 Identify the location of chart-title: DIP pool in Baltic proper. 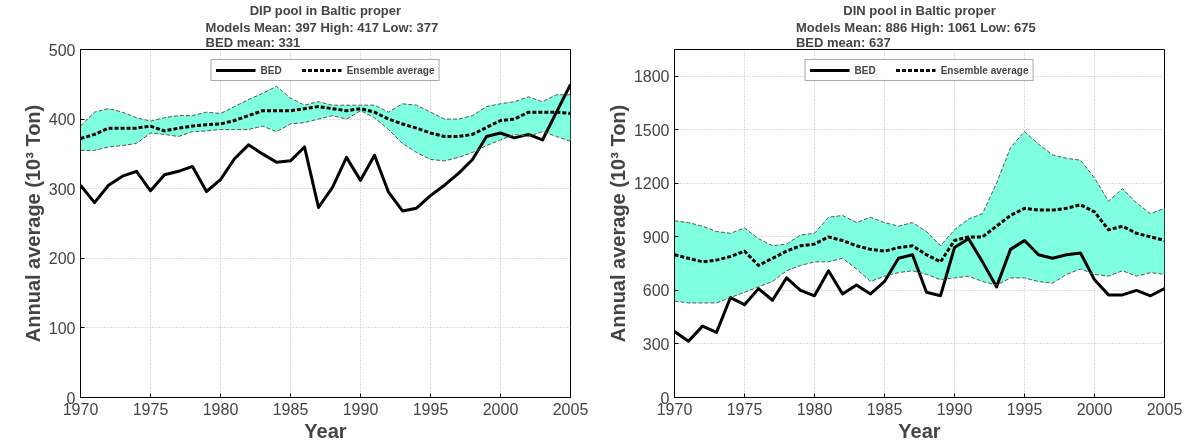
(325, 10).